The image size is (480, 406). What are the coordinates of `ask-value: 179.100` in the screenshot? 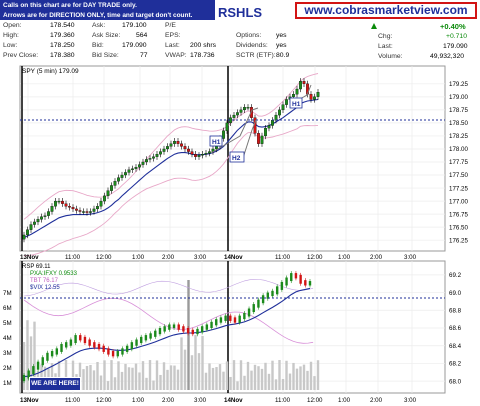 It's located at (134, 25).